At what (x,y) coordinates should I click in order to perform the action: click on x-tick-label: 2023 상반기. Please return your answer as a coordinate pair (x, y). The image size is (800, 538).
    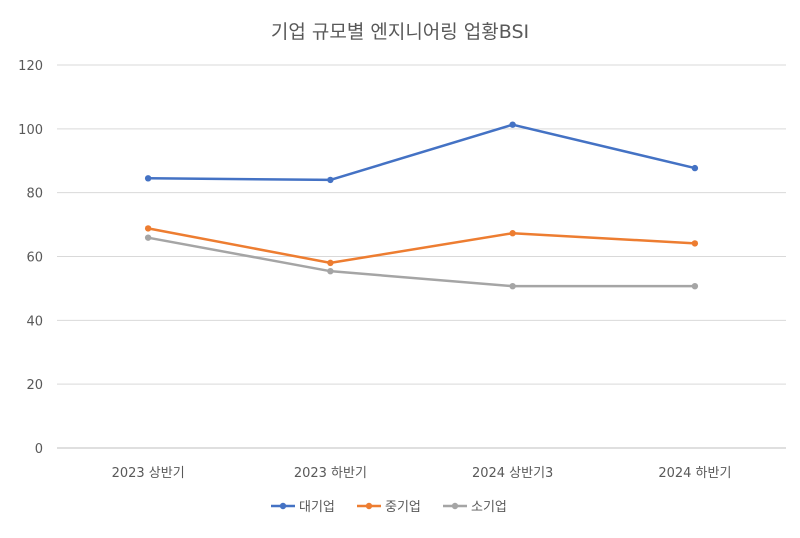
    Looking at the image, I should click on (148, 473).